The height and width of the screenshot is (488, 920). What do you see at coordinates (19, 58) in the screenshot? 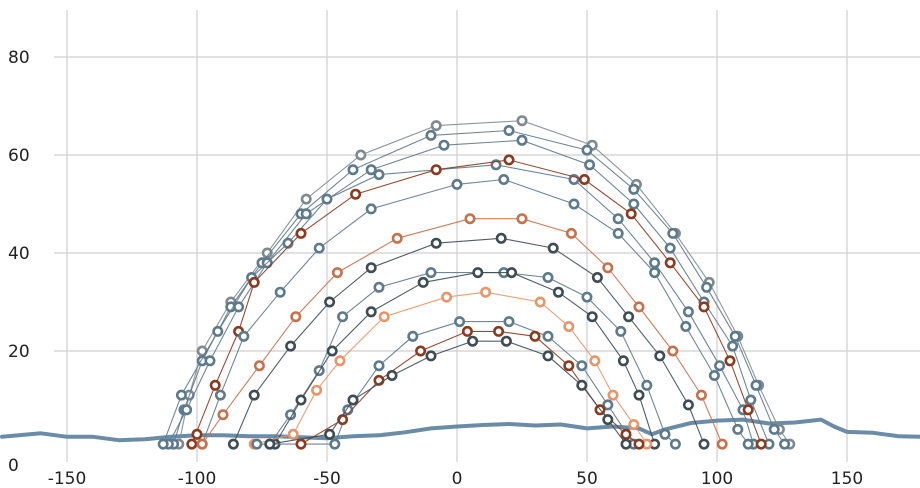
I see `y-tick-label: 80` at bounding box center [19, 58].